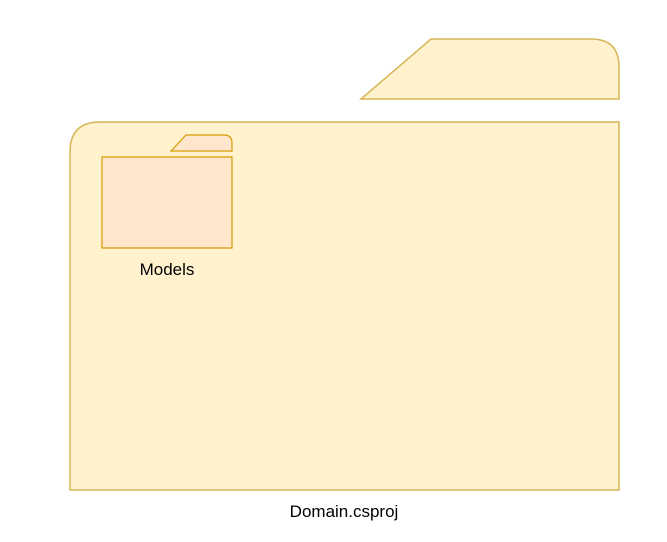  Describe the element at coordinates (201, 143) in the screenshot. I see `models-folder-tab` at that location.